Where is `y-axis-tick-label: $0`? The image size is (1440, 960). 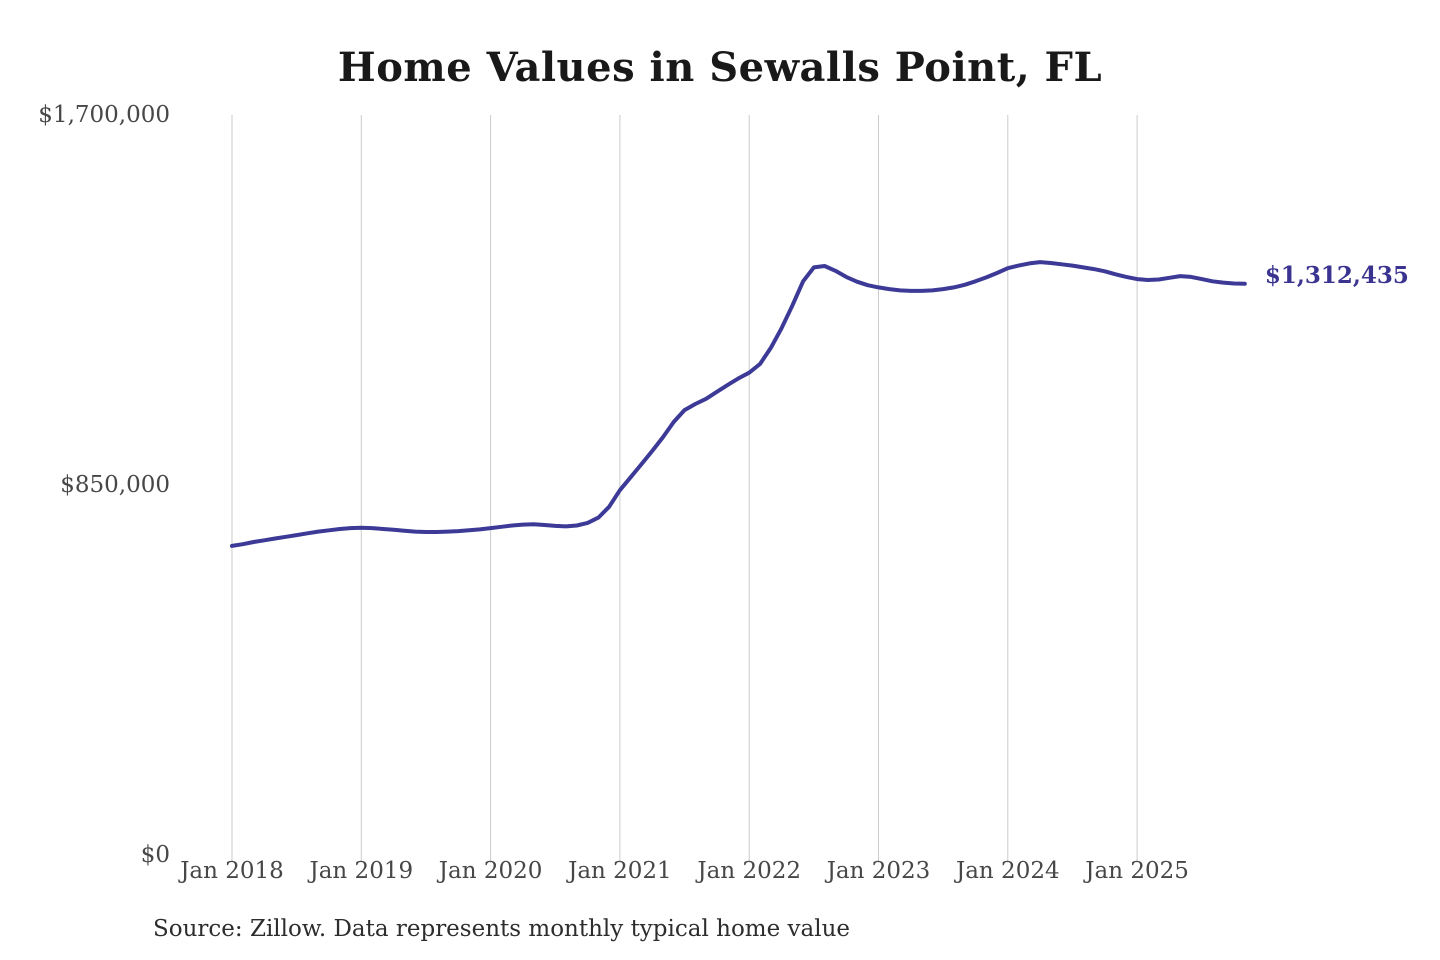
y-axis-tick-label: $0 is located at coordinates (155, 855).